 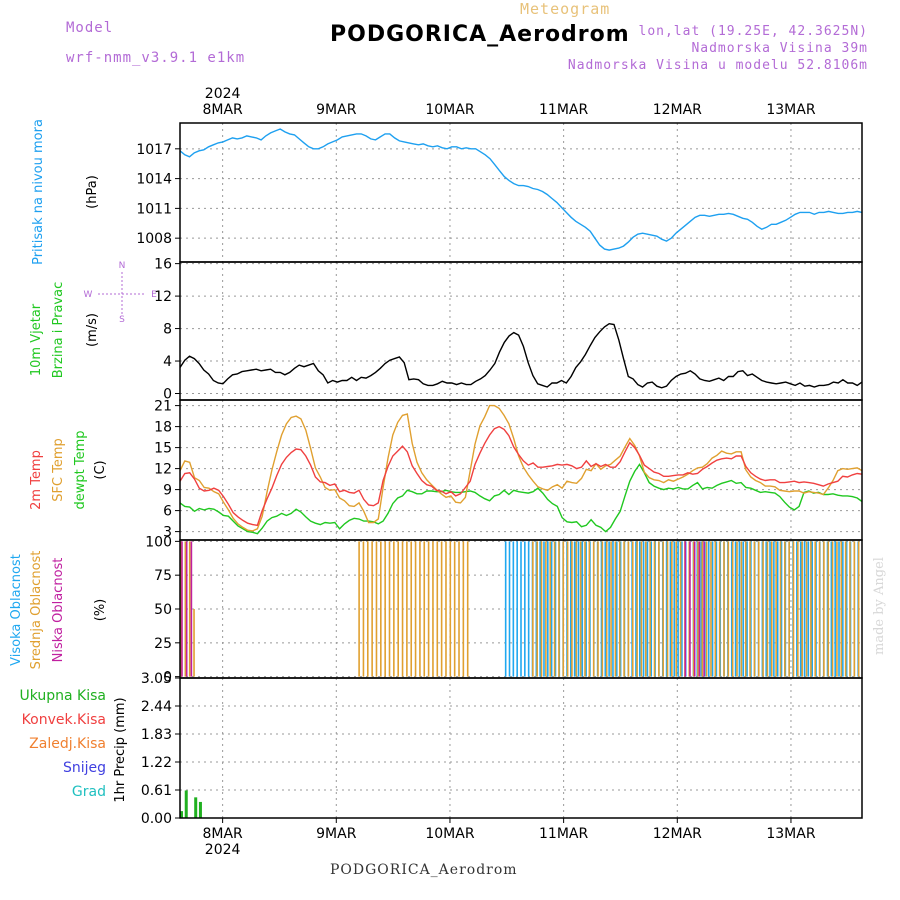 I want to click on wind-ylabel-1: 10m Vjetar, so click(x=36, y=339).